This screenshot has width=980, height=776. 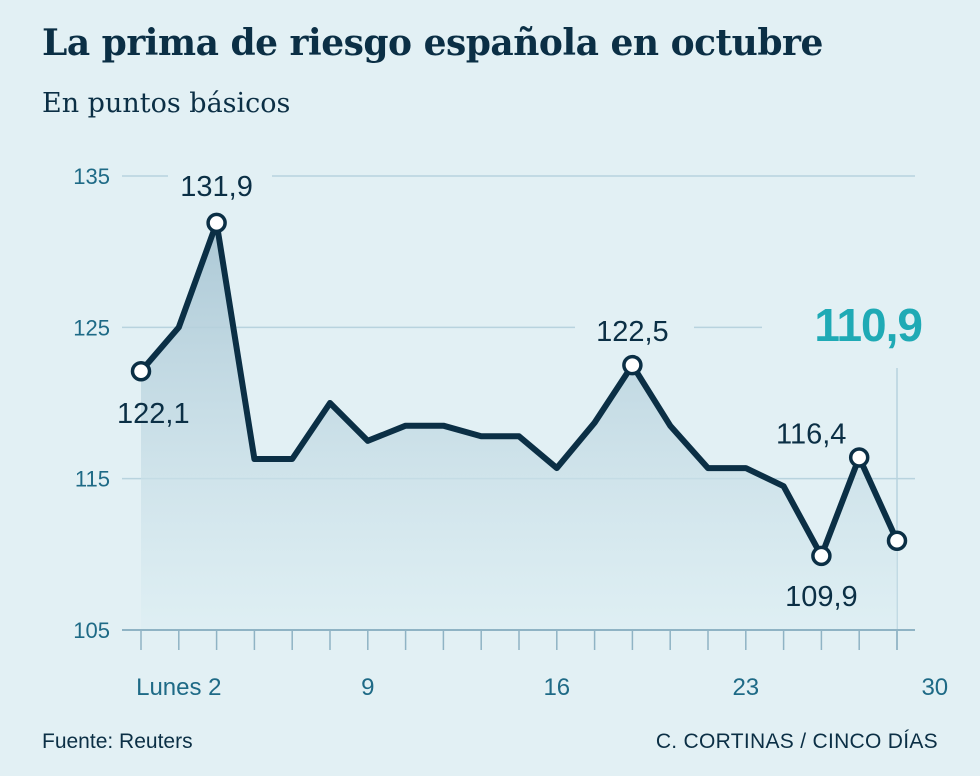 What do you see at coordinates (166, 103) in the screenshot?
I see `chart-subtitle: En puntos básicos` at bounding box center [166, 103].